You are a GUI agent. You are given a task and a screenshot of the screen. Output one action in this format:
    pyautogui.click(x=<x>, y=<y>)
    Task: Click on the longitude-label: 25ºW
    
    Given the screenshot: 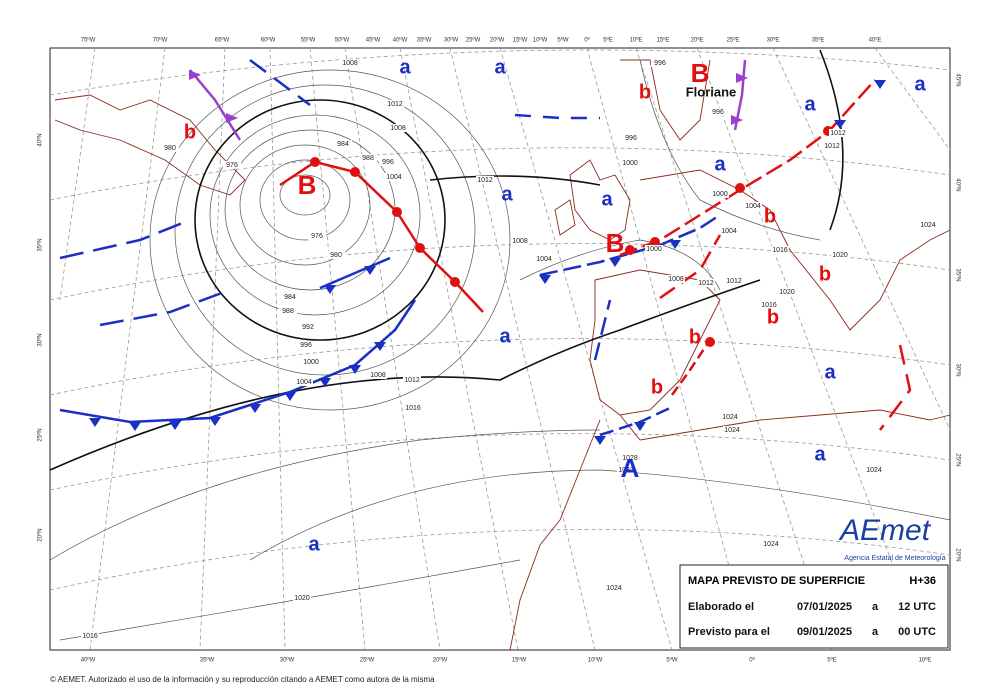 What is the action you would take?
    pyautogui.click(x=367, y=660)
    